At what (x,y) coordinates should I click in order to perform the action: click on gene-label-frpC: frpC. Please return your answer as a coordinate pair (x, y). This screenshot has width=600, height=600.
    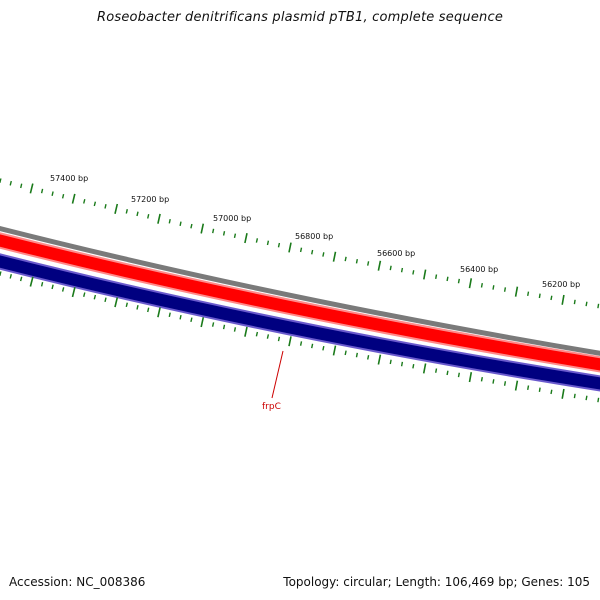
    Looking at the image, I should click on (271, 407).